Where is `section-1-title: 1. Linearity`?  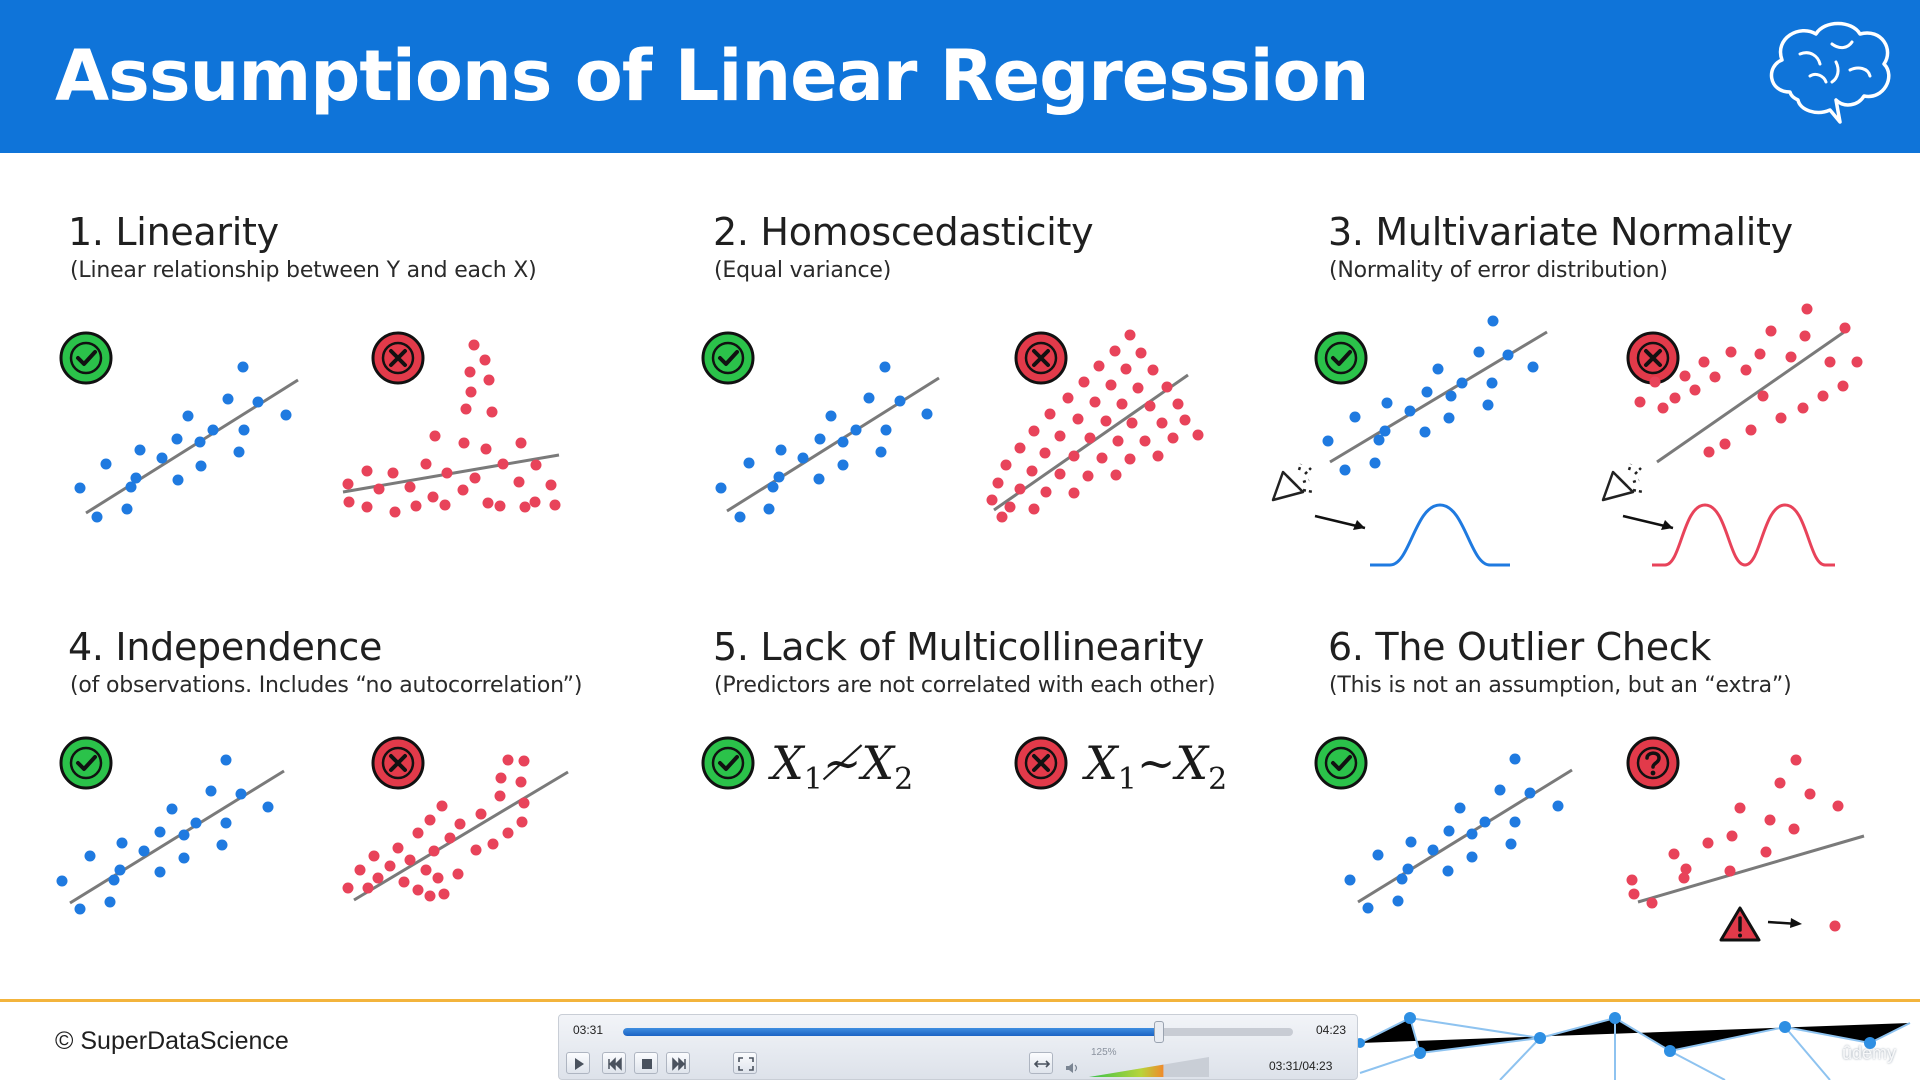 section-1-title: 1. Linearity is located at coordinates (173, 232).